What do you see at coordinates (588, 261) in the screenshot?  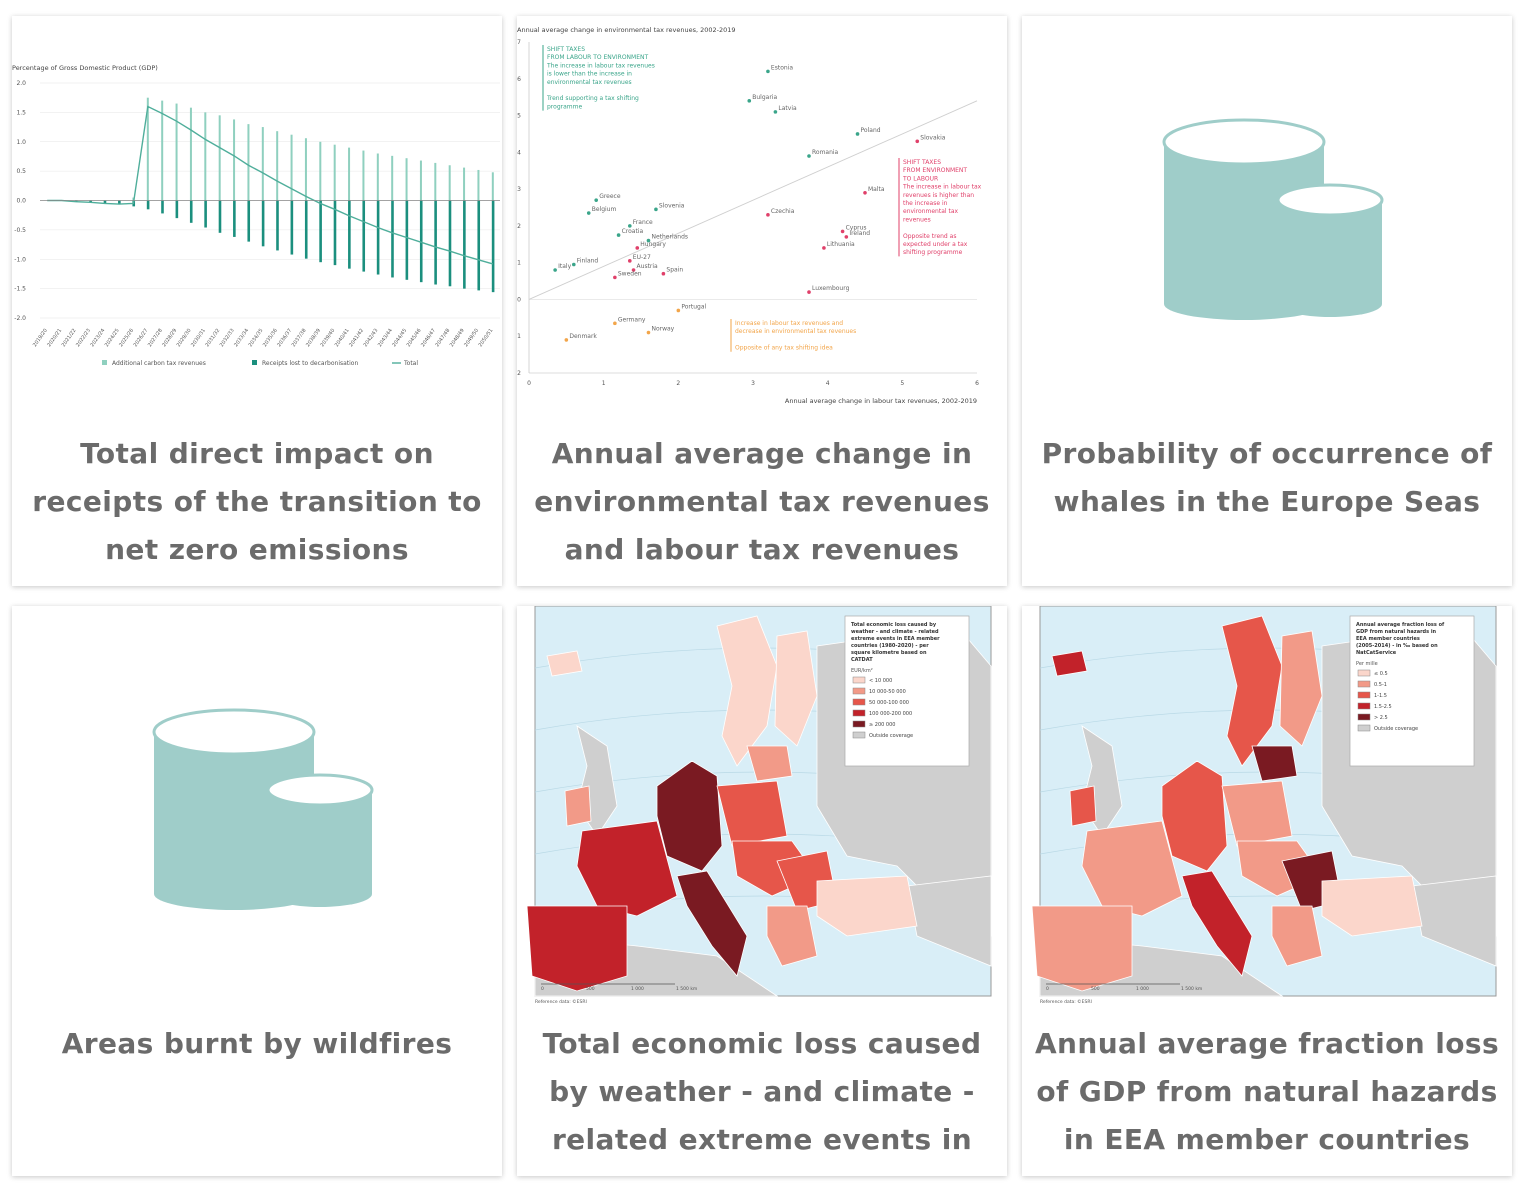 I see `point-label: Finland` at bounding box center [588, 261].